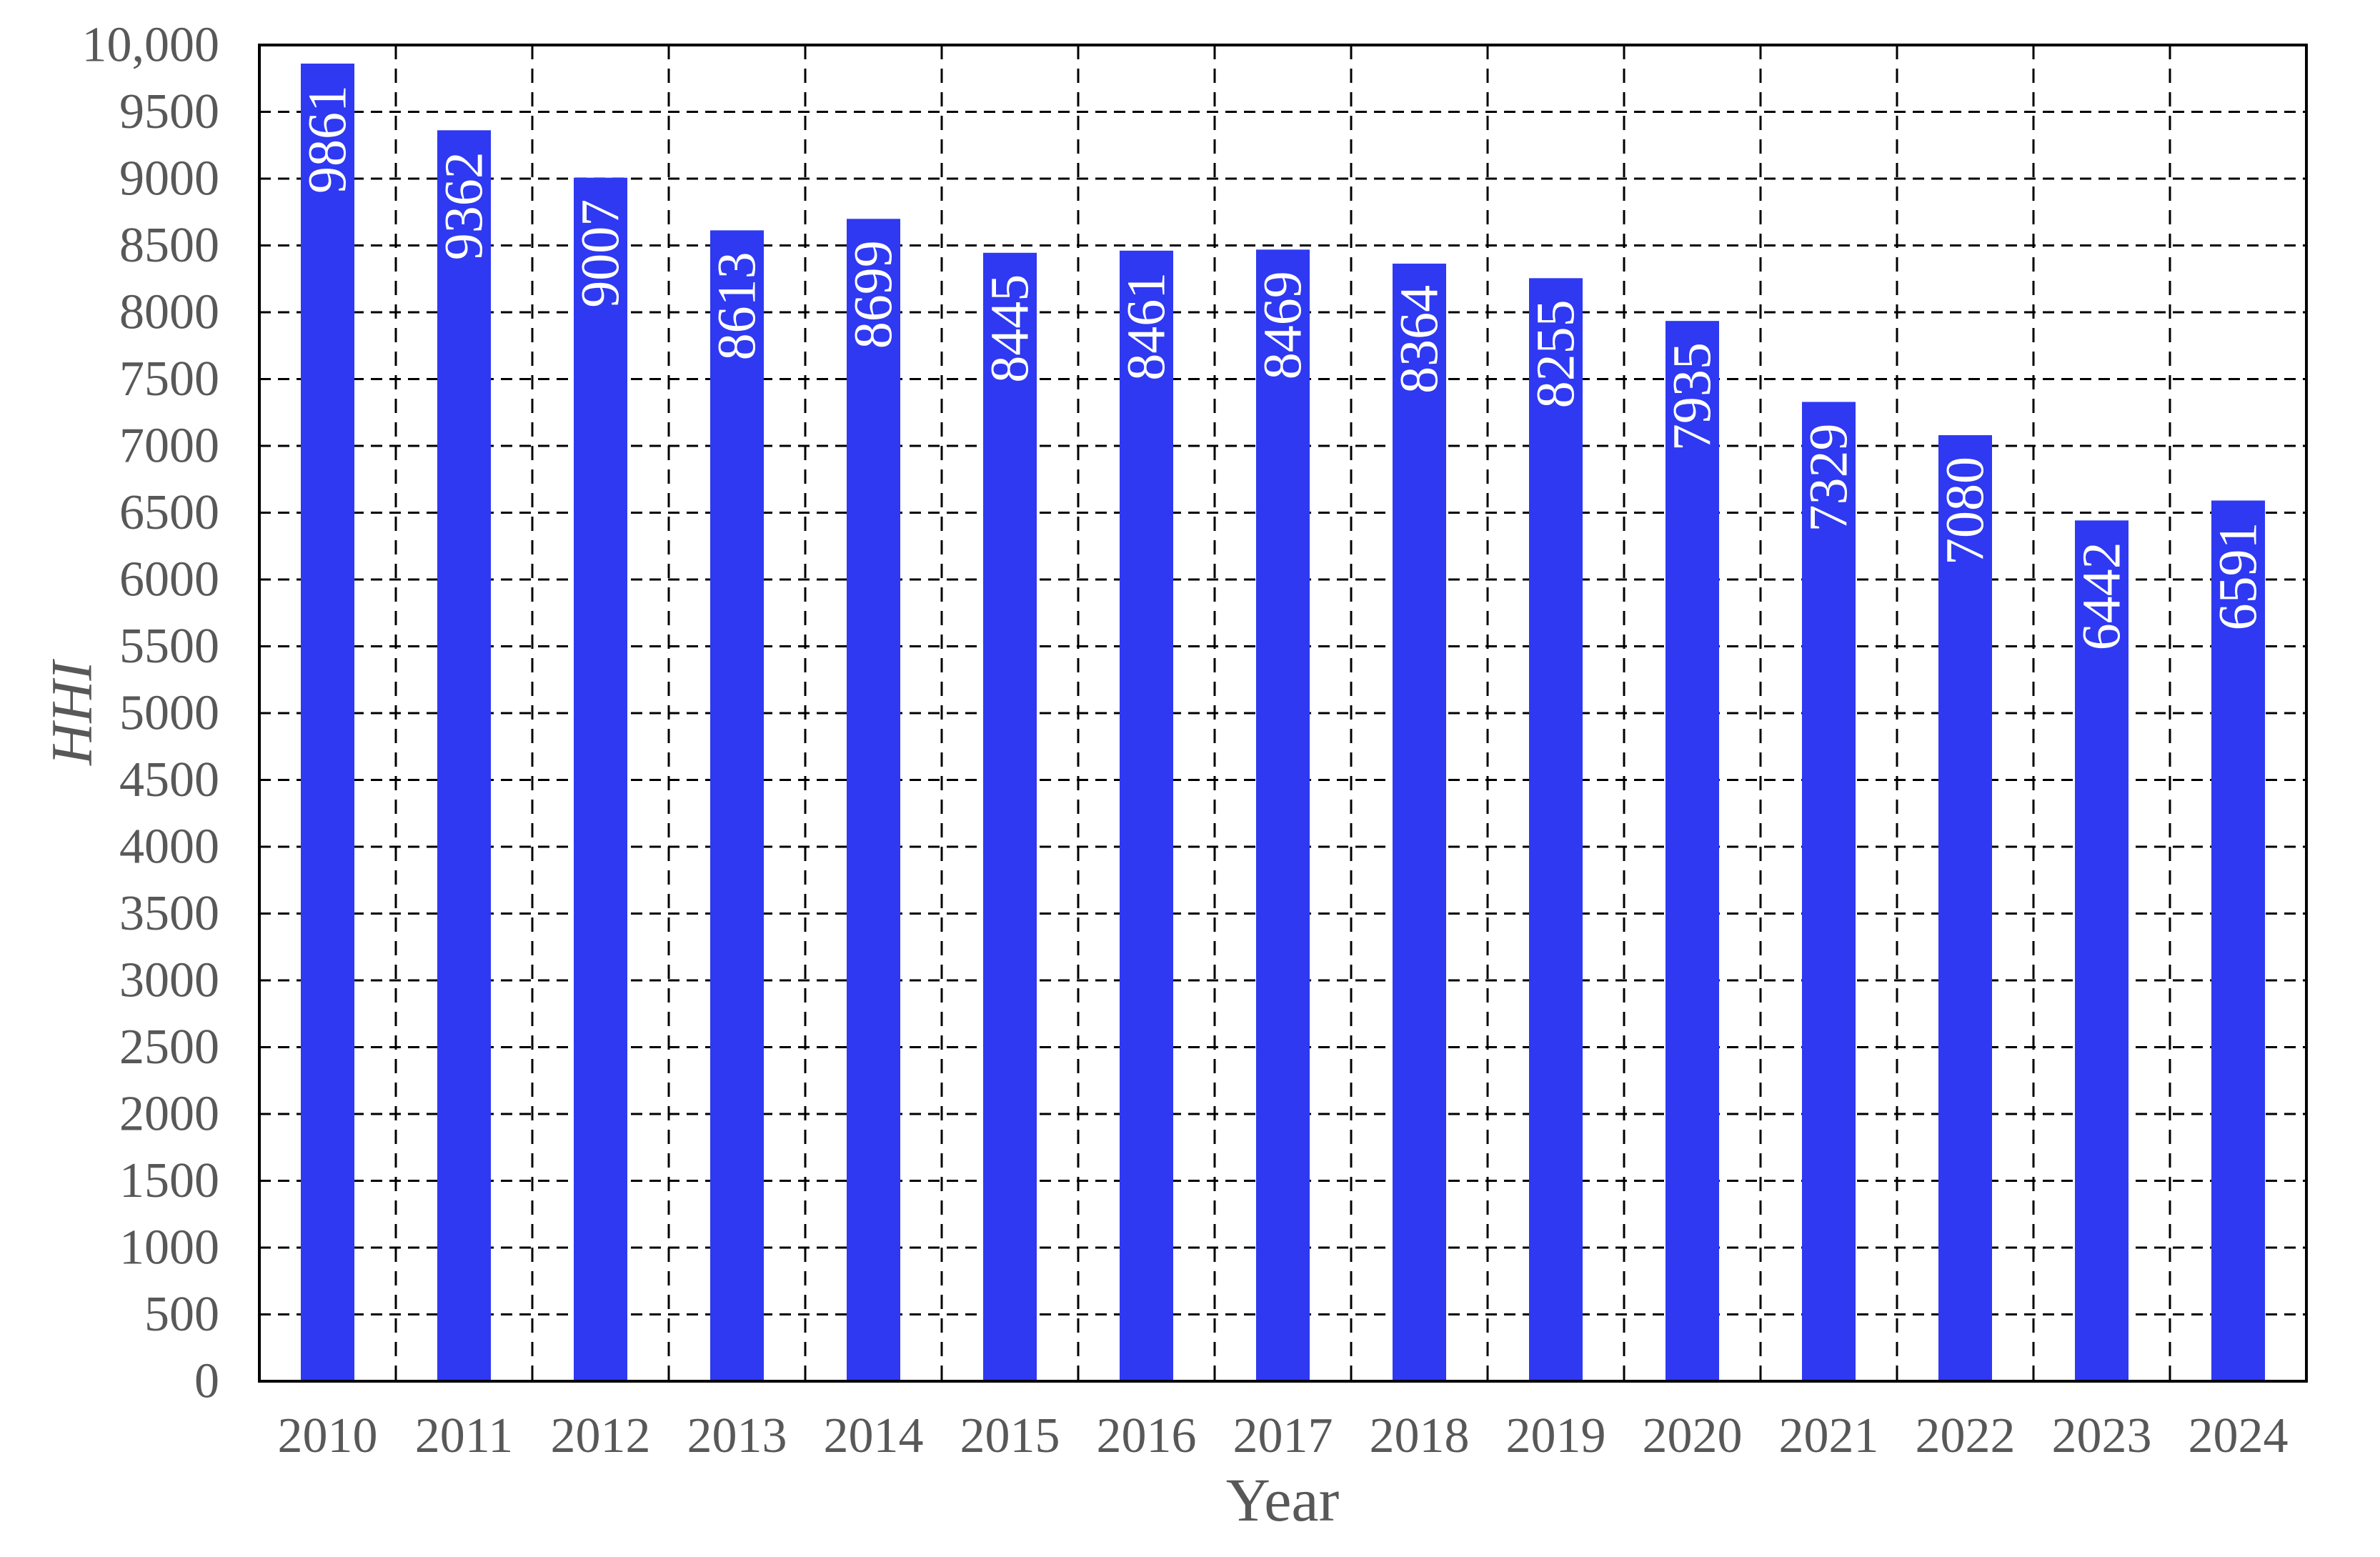 The width and height of the screenshot is (2380, 1557). I want to click on bar-value-label: 8445, so click(1010, 328).